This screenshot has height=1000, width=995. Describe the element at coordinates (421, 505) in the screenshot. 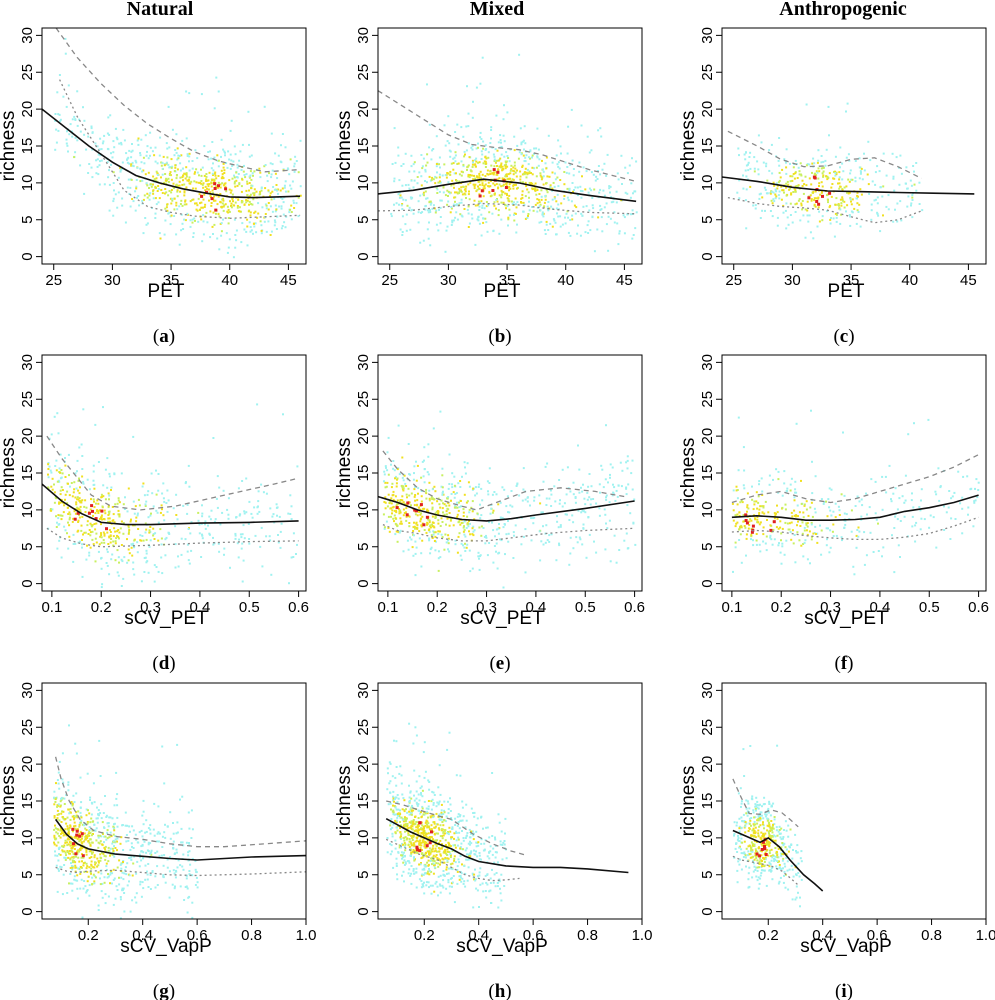

I see `data-point-peak` at that location.